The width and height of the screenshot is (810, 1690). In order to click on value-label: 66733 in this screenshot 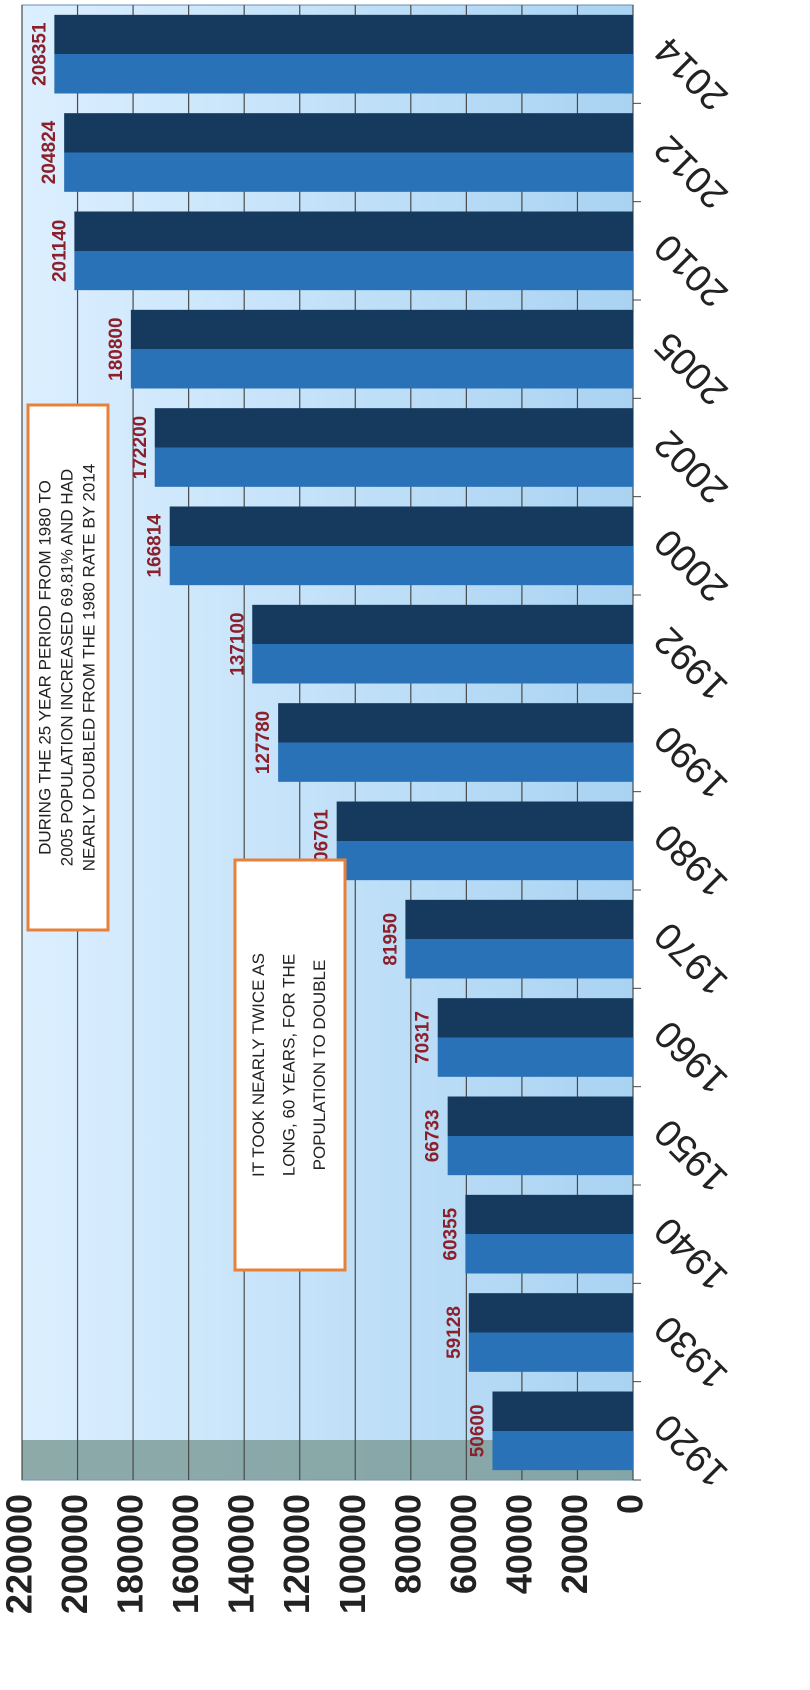, I will do `click(433, 1135)`.